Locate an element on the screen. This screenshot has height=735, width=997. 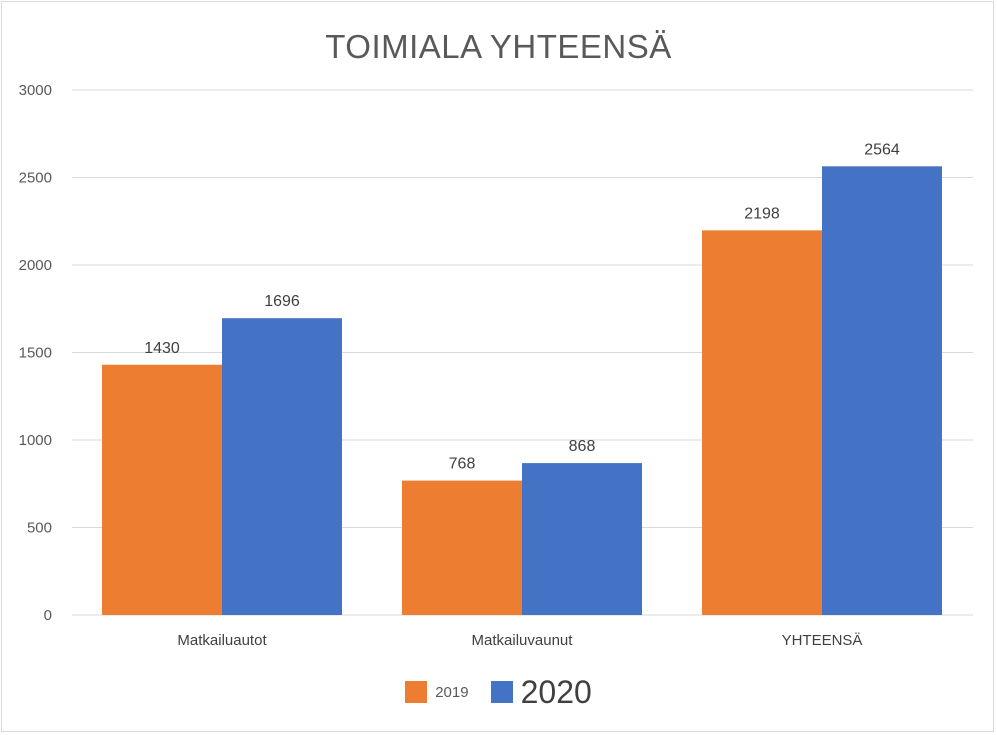
data-label: 2564 is located at coordinates (882, 149).